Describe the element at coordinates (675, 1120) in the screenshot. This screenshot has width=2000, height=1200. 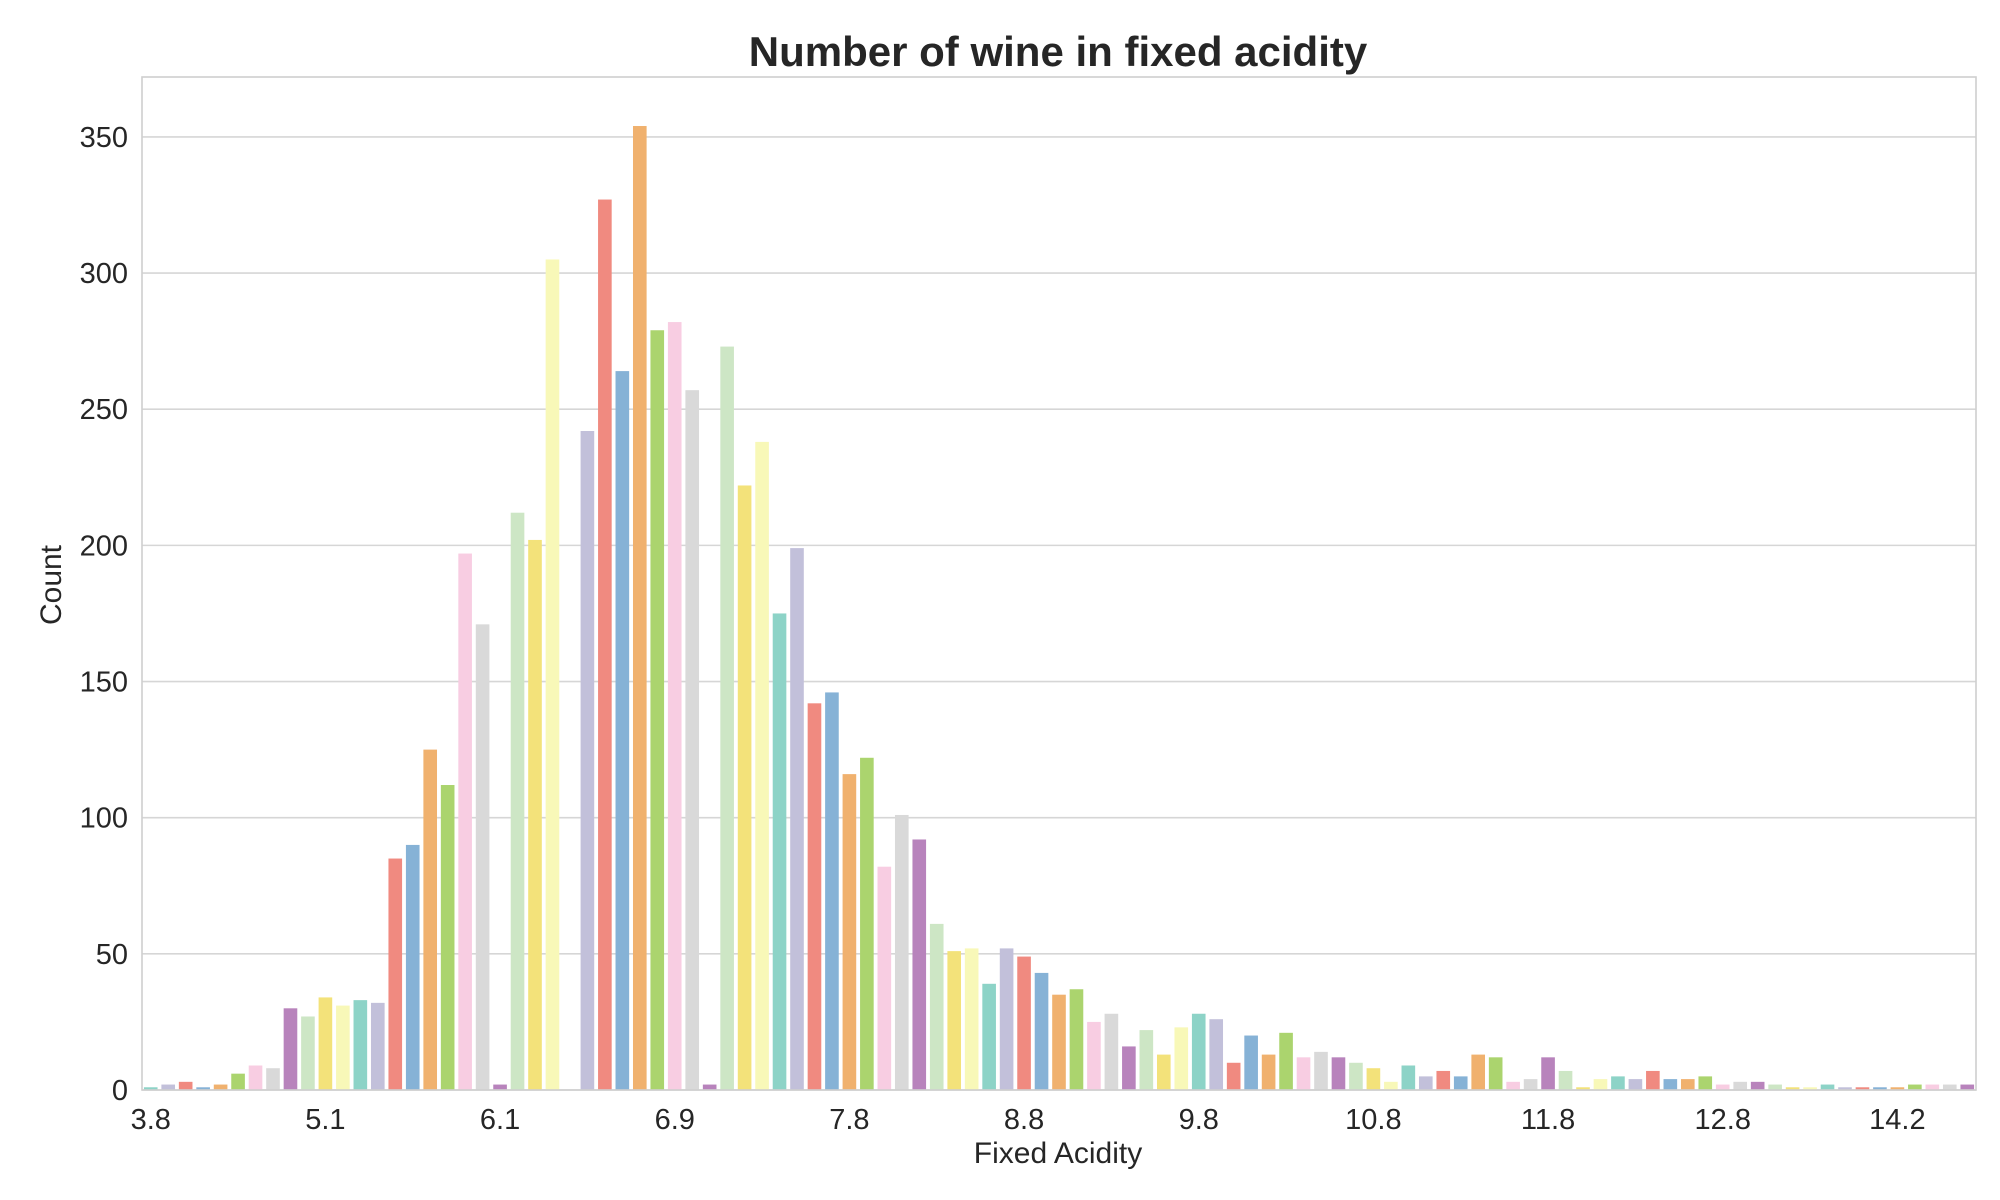
I see `x-tick-label: 6.9` at that location.